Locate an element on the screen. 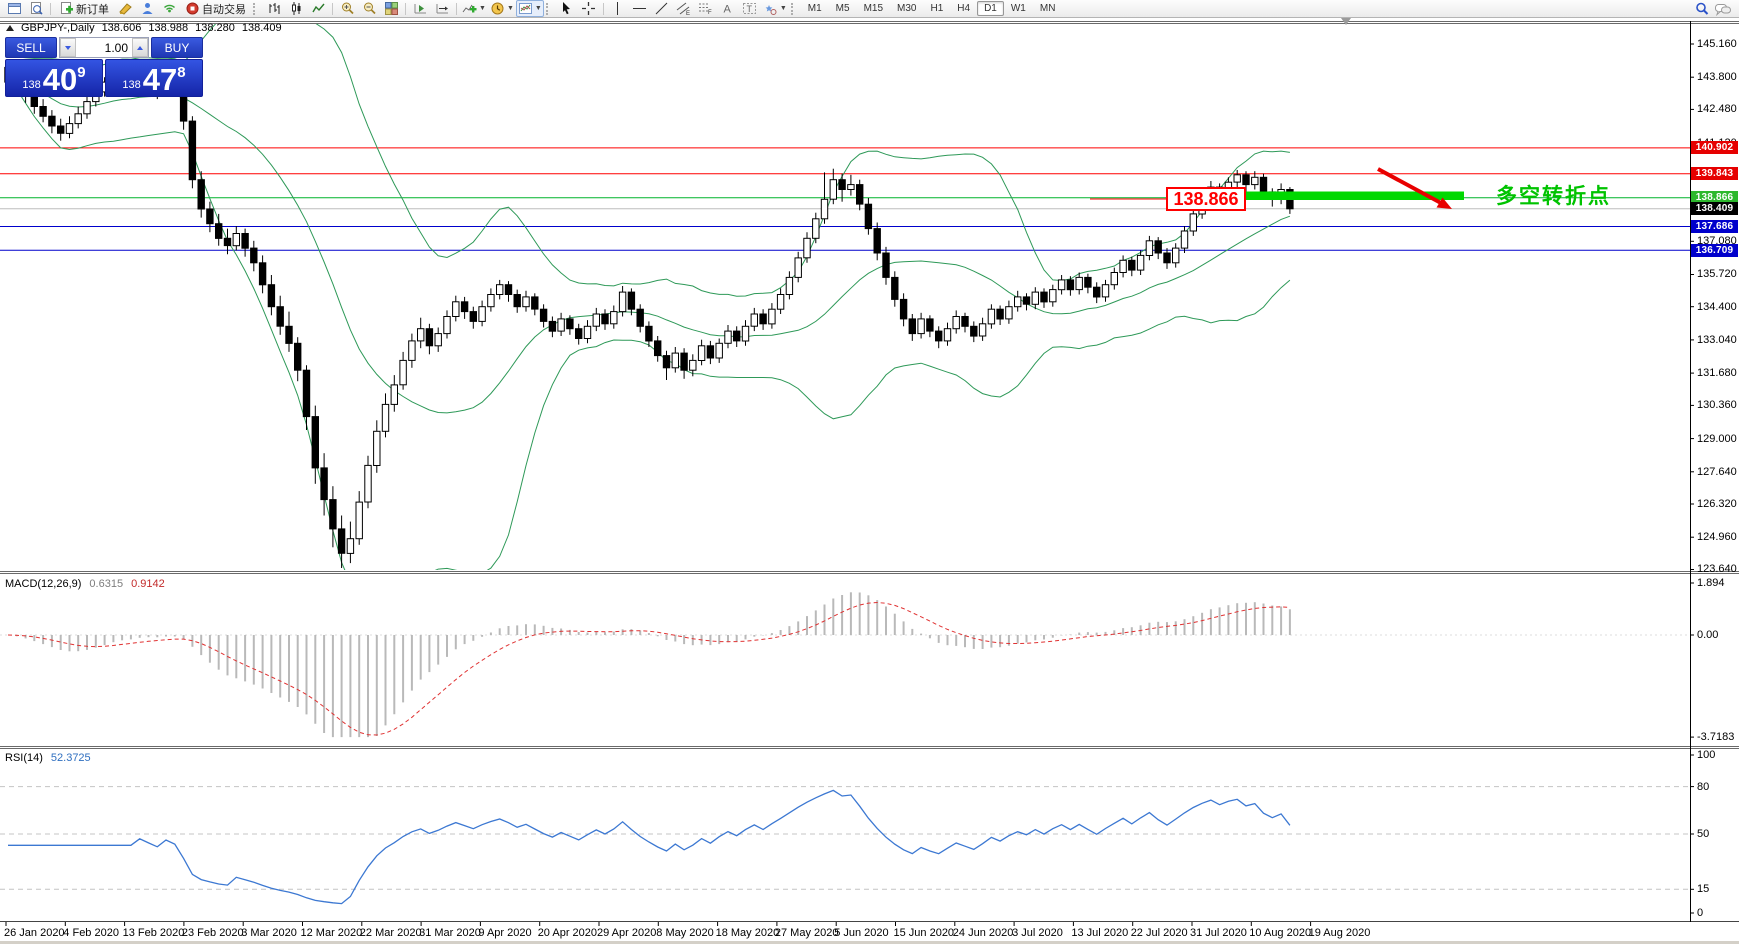  periods-button: ▼ is located at coordinates (502, 8).